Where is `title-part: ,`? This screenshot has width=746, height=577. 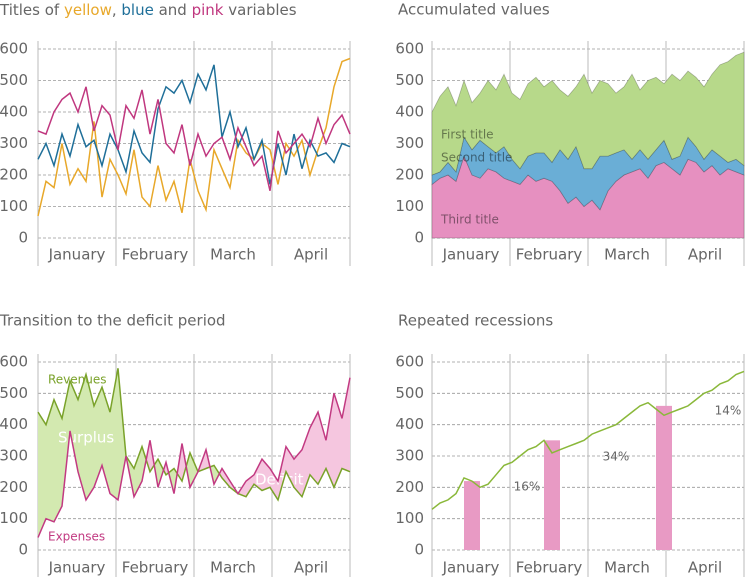 title-part: , is located at coordinates (117, 10).